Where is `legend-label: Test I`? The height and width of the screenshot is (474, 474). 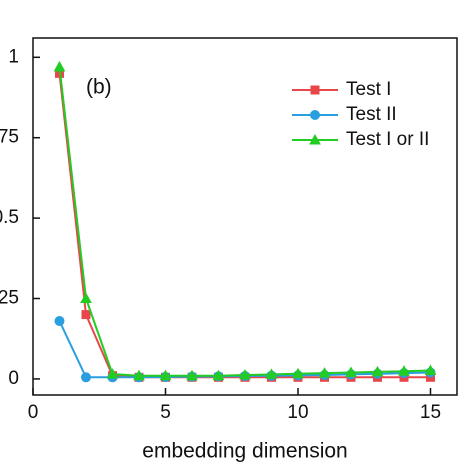
legend-label: Test I is located at coordinates (368, 89).